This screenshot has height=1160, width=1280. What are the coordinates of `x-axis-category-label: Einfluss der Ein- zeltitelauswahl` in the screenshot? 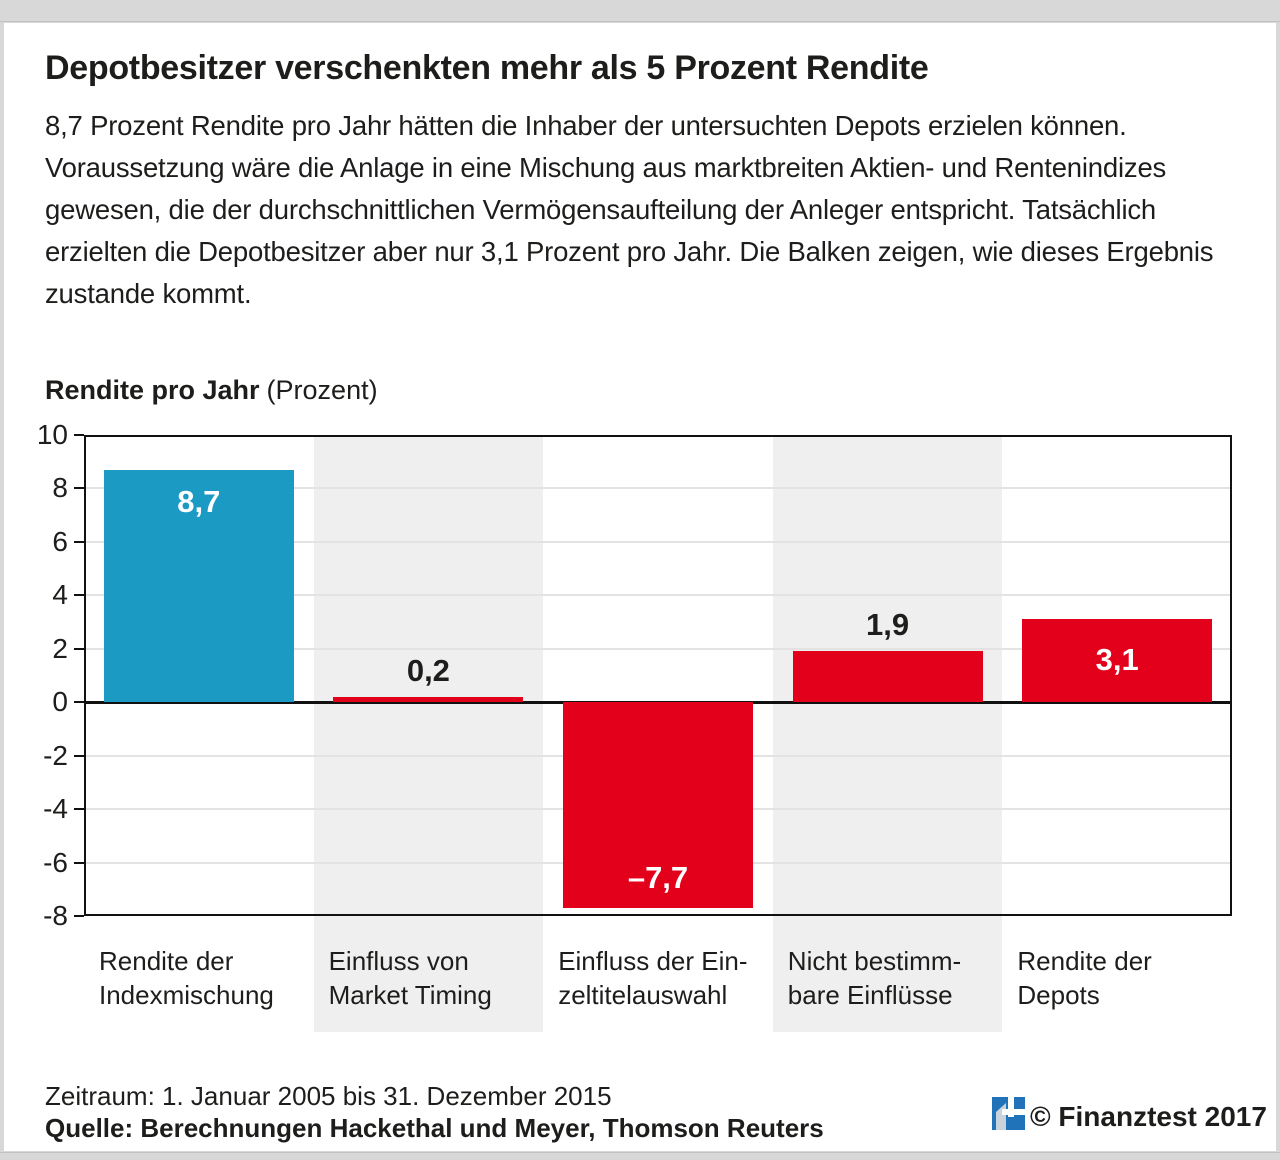 It's located at (653, 978).